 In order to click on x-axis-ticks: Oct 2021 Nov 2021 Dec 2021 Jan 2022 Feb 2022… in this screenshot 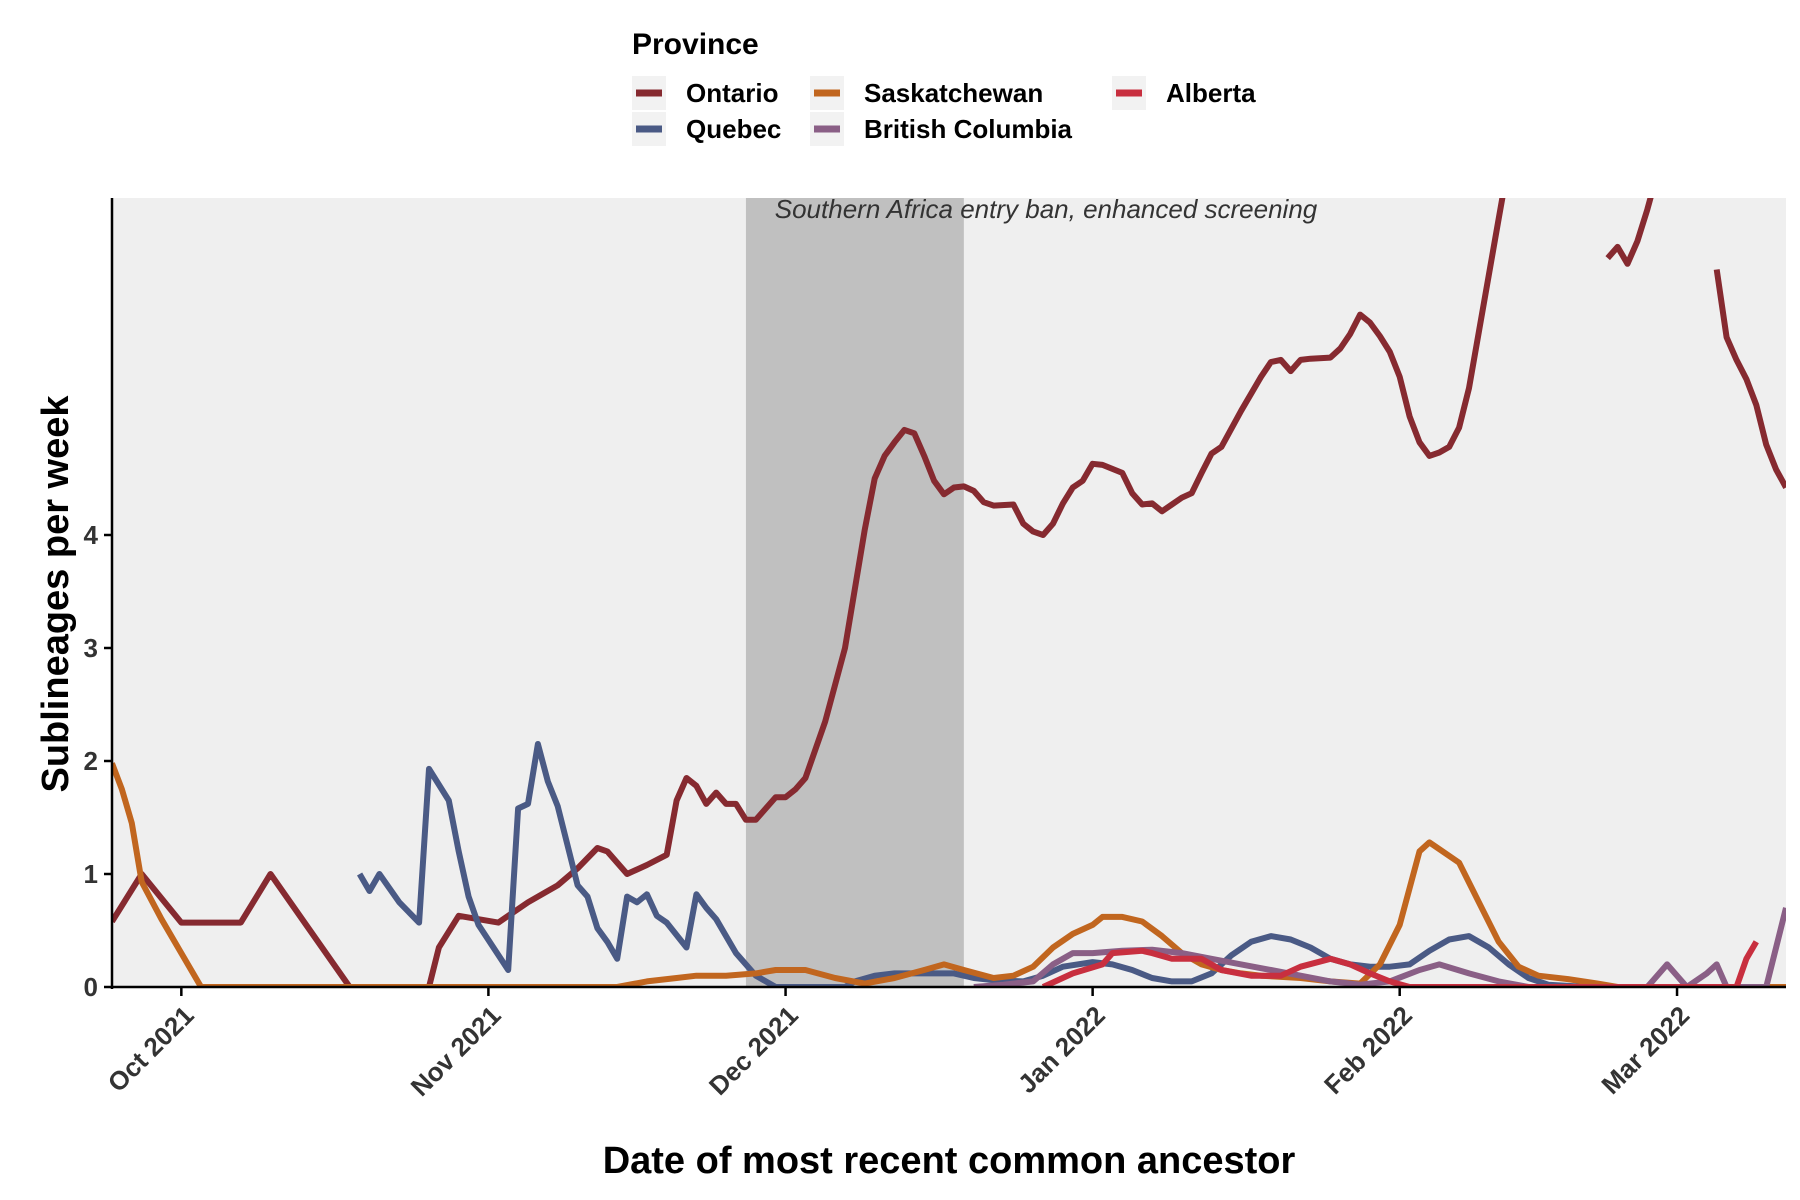, I will do `click(898, 1044)`.